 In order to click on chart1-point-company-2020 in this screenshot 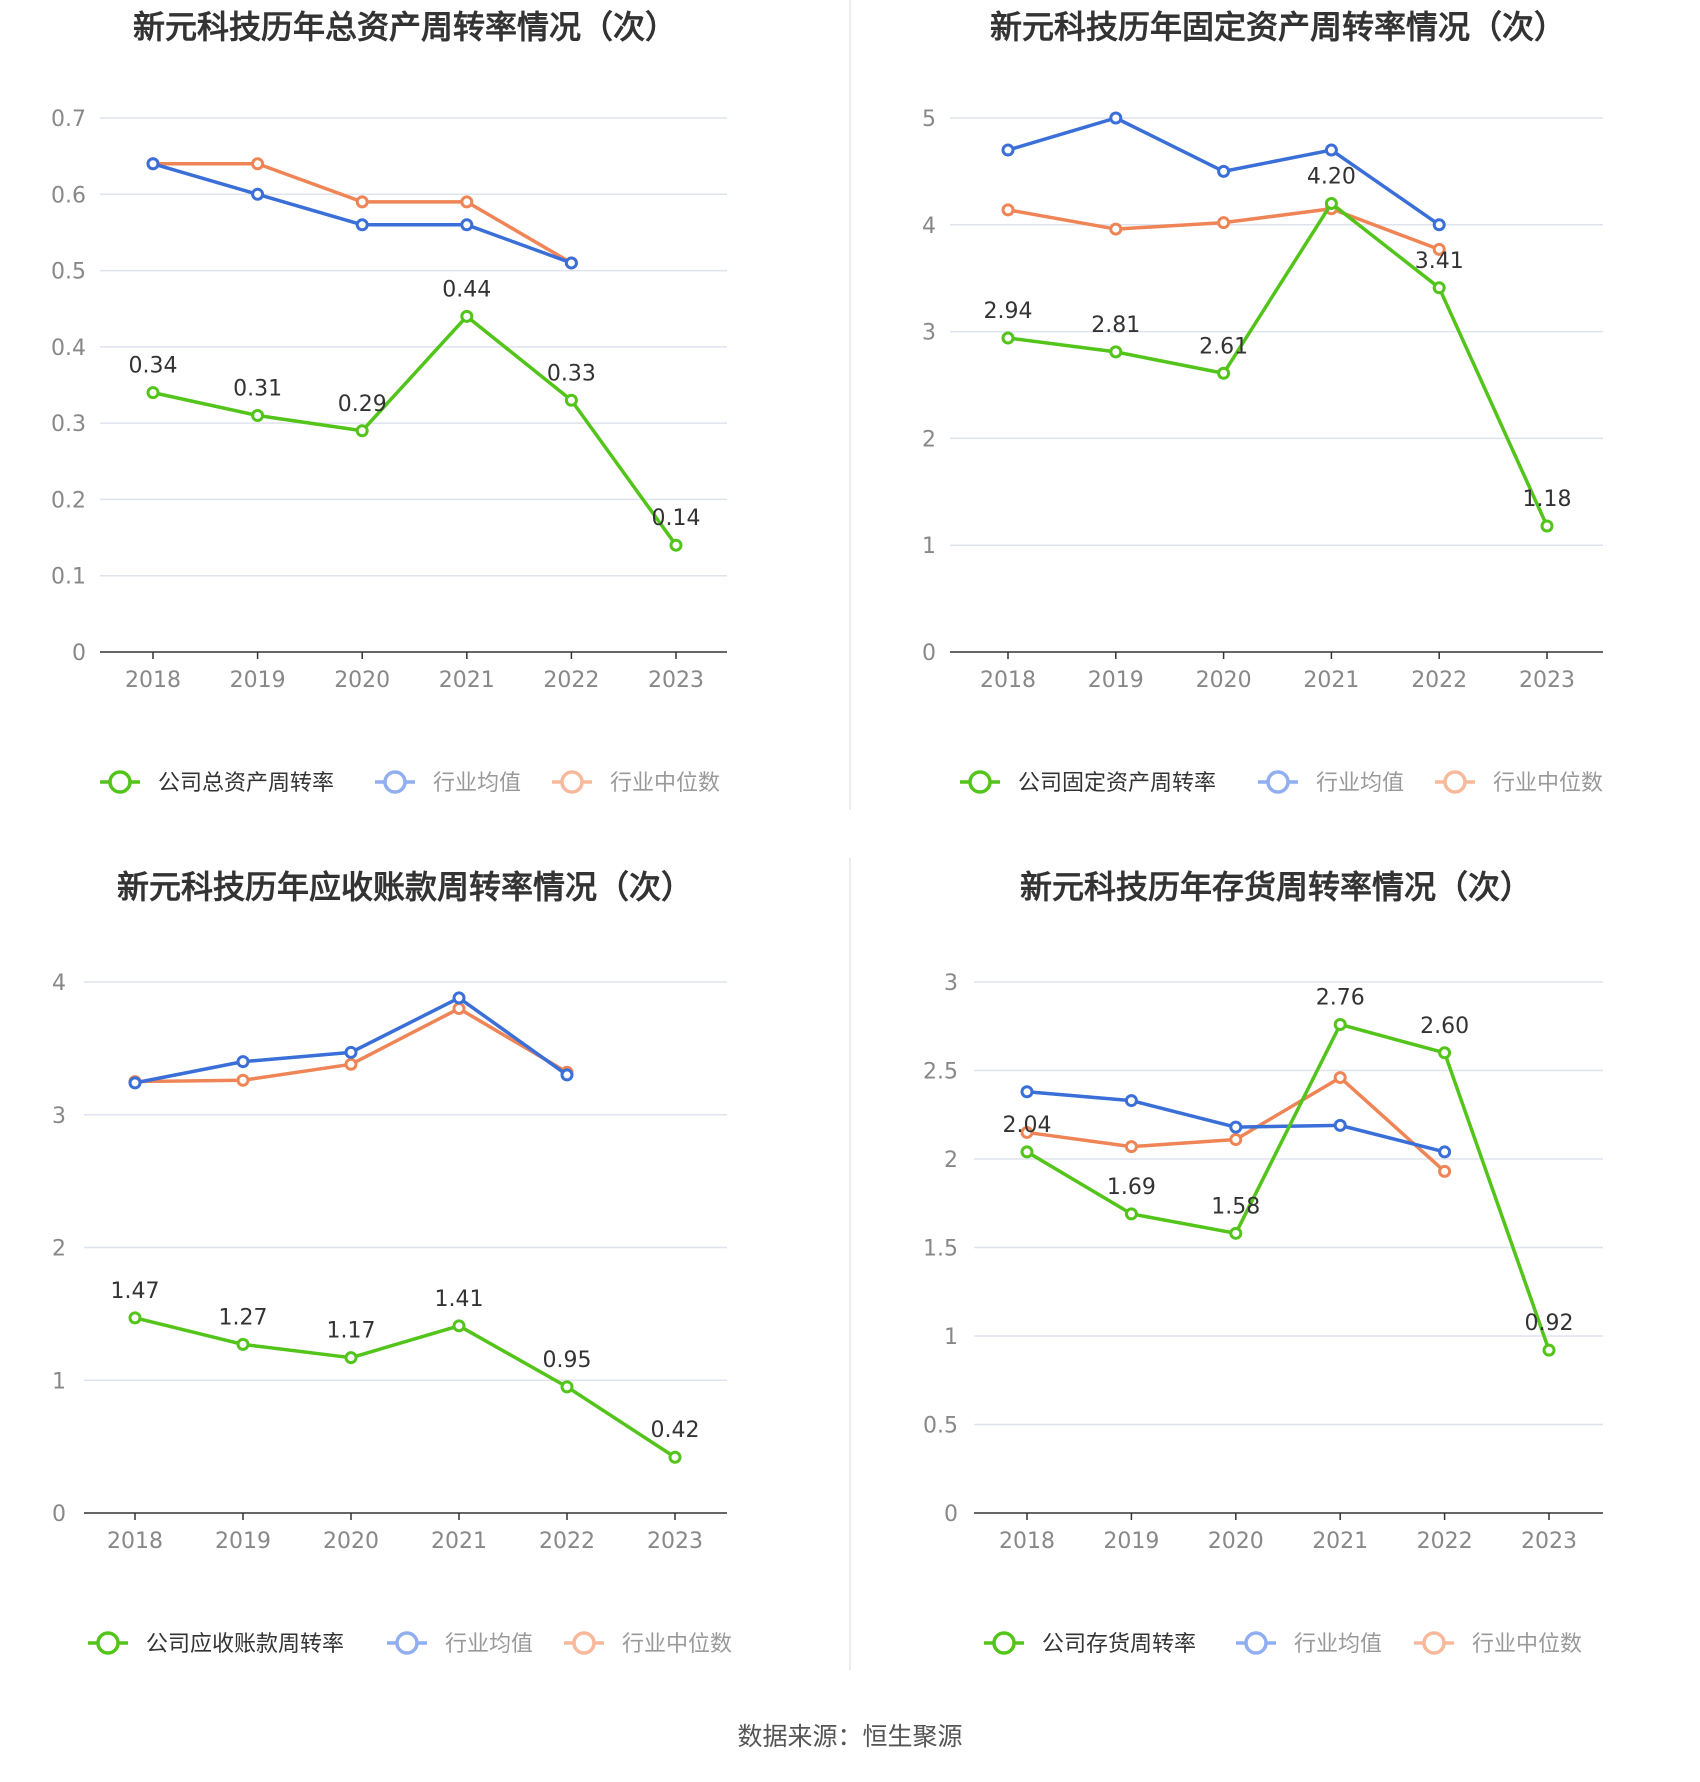, I will do `click(362, 431)`.